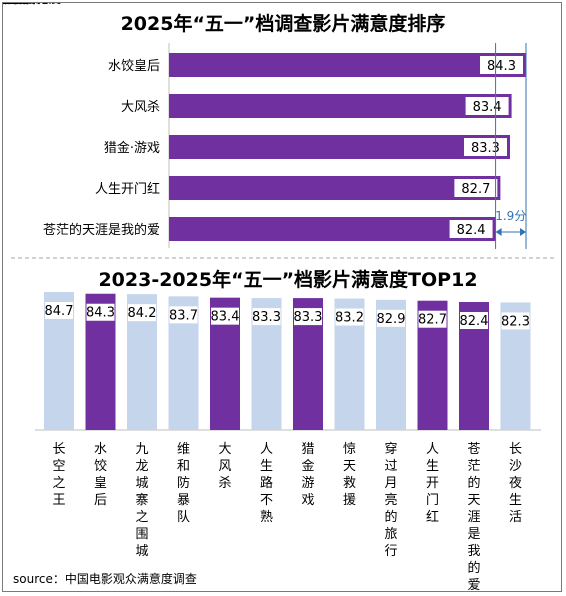 This screenshot has width=566, height=596. I want to click on chart1-diff-label: 1.9分, so click(510, 216).